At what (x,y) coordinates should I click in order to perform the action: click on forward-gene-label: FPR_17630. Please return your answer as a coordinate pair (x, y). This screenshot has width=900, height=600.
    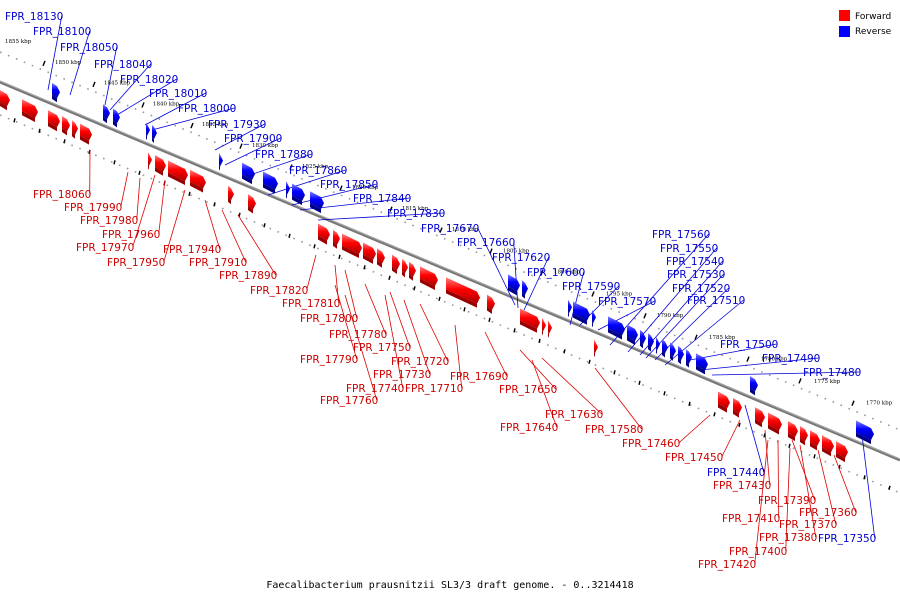
    Looking at the image, I should click on (574, 415).